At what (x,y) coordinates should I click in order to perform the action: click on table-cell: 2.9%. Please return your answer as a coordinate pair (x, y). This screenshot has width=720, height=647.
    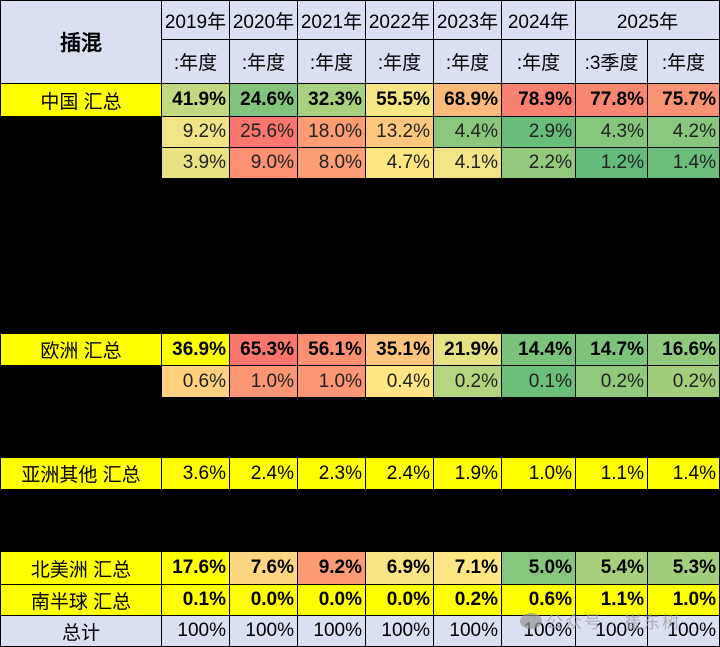
    Looking at the image, I should click on (538, 132).